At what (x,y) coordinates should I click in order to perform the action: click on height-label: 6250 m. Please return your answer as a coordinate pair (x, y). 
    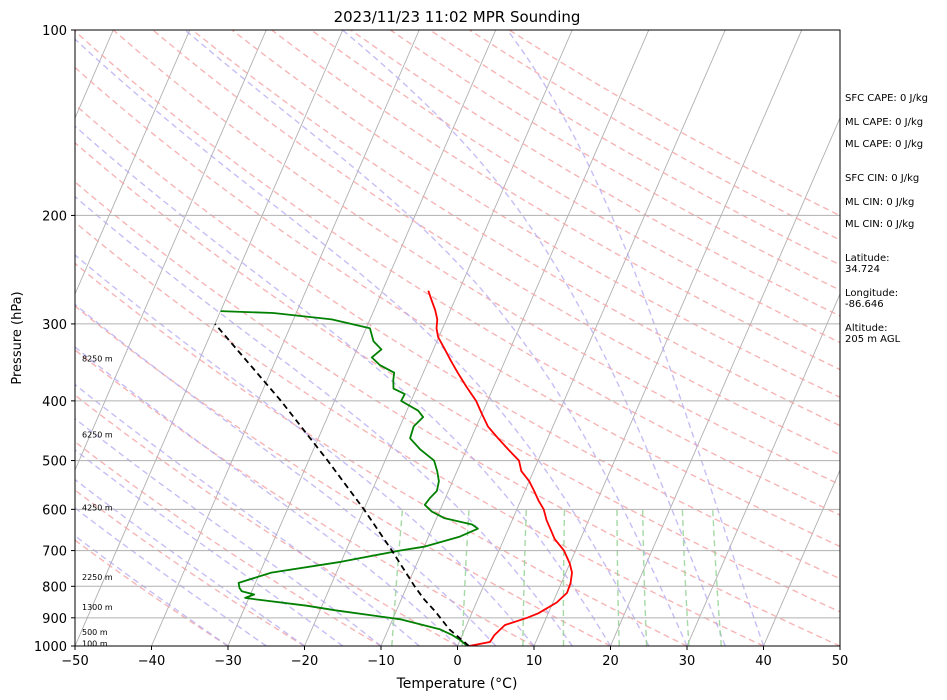
    Looking at the image, I should click on (97, 434).